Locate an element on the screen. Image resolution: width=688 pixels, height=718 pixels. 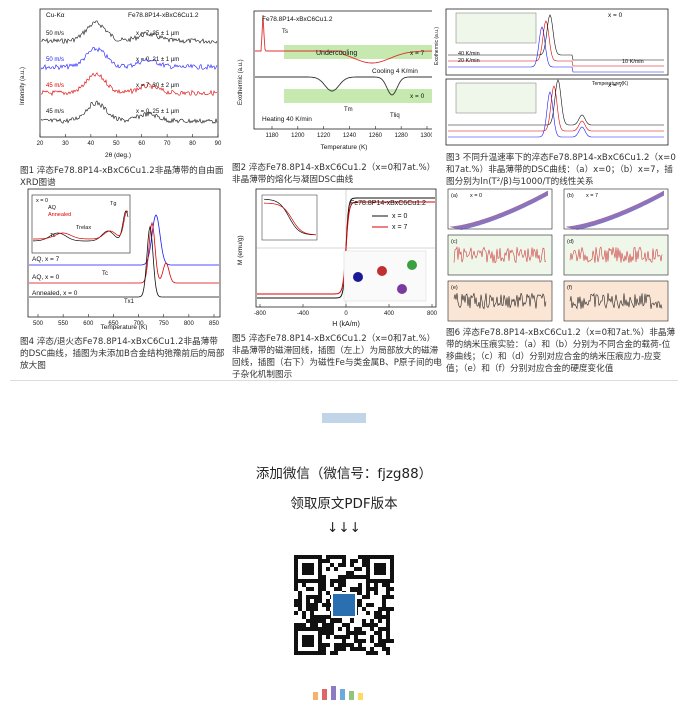
label: Intensity (a.u.) is located at coordinates (23, 86).